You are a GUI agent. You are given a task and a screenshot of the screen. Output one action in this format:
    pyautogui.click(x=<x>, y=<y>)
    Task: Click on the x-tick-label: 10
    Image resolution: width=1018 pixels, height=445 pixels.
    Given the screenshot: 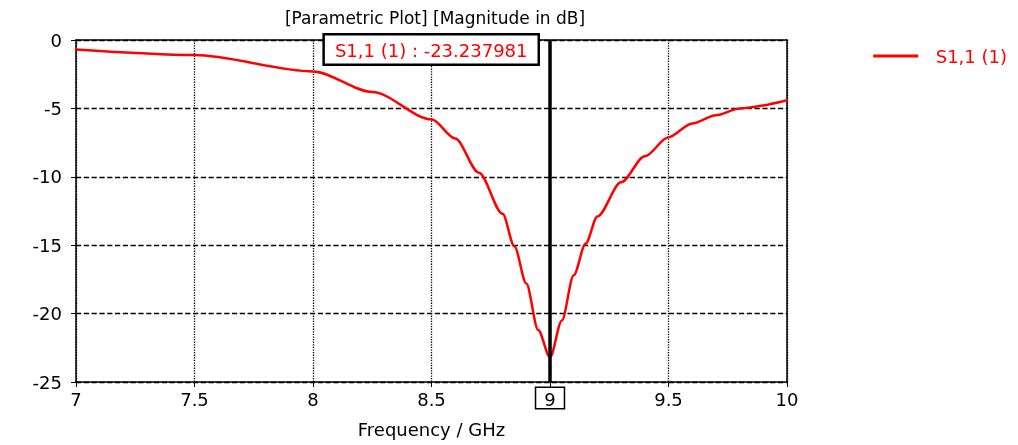 What is the action you would take?
    pyautogui.click(x=787, y=399)
    